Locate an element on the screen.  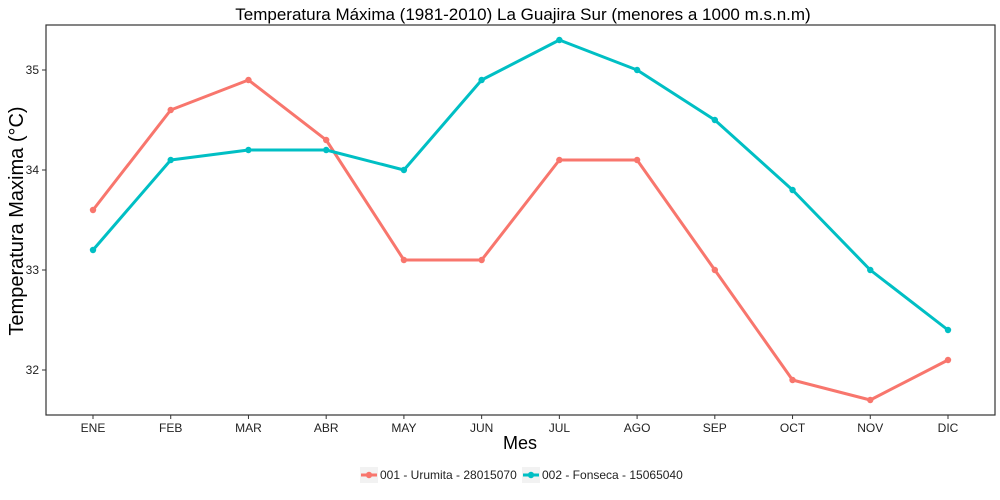
legend-label-1: 001 - Urumita - 28015070 is located at coordinates (448, 475).